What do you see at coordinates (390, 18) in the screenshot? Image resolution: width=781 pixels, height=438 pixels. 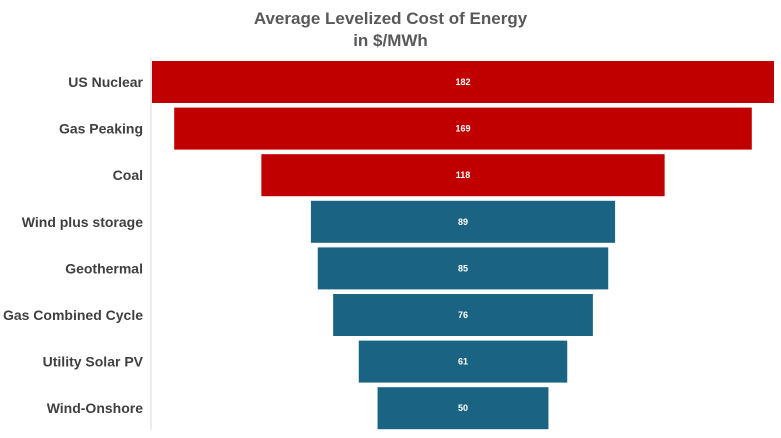 I see `chart-title-line-1: Average Levelized Cost of Energy` at bounding box center [390, 18].